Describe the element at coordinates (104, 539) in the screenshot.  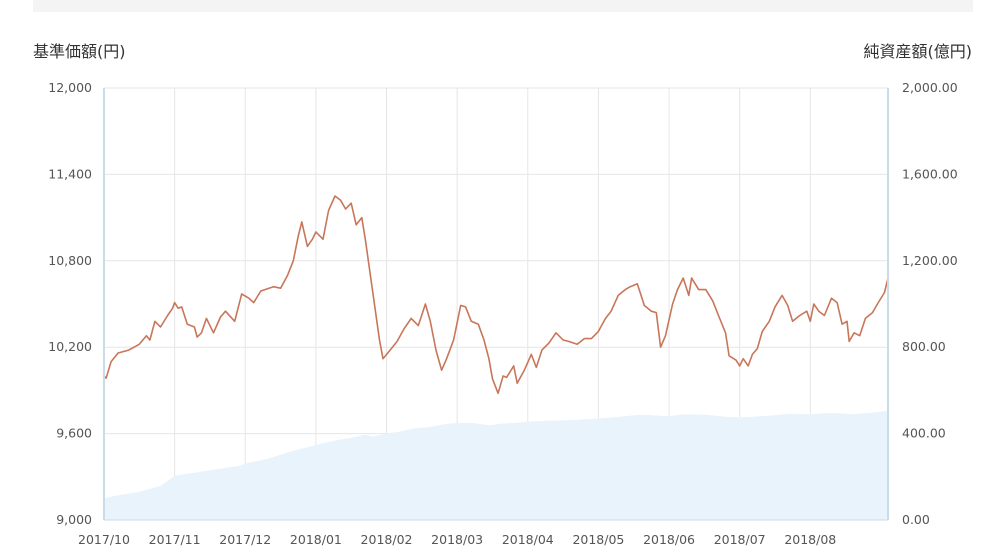
I see `x-tick-label: 2017/10` at that location.